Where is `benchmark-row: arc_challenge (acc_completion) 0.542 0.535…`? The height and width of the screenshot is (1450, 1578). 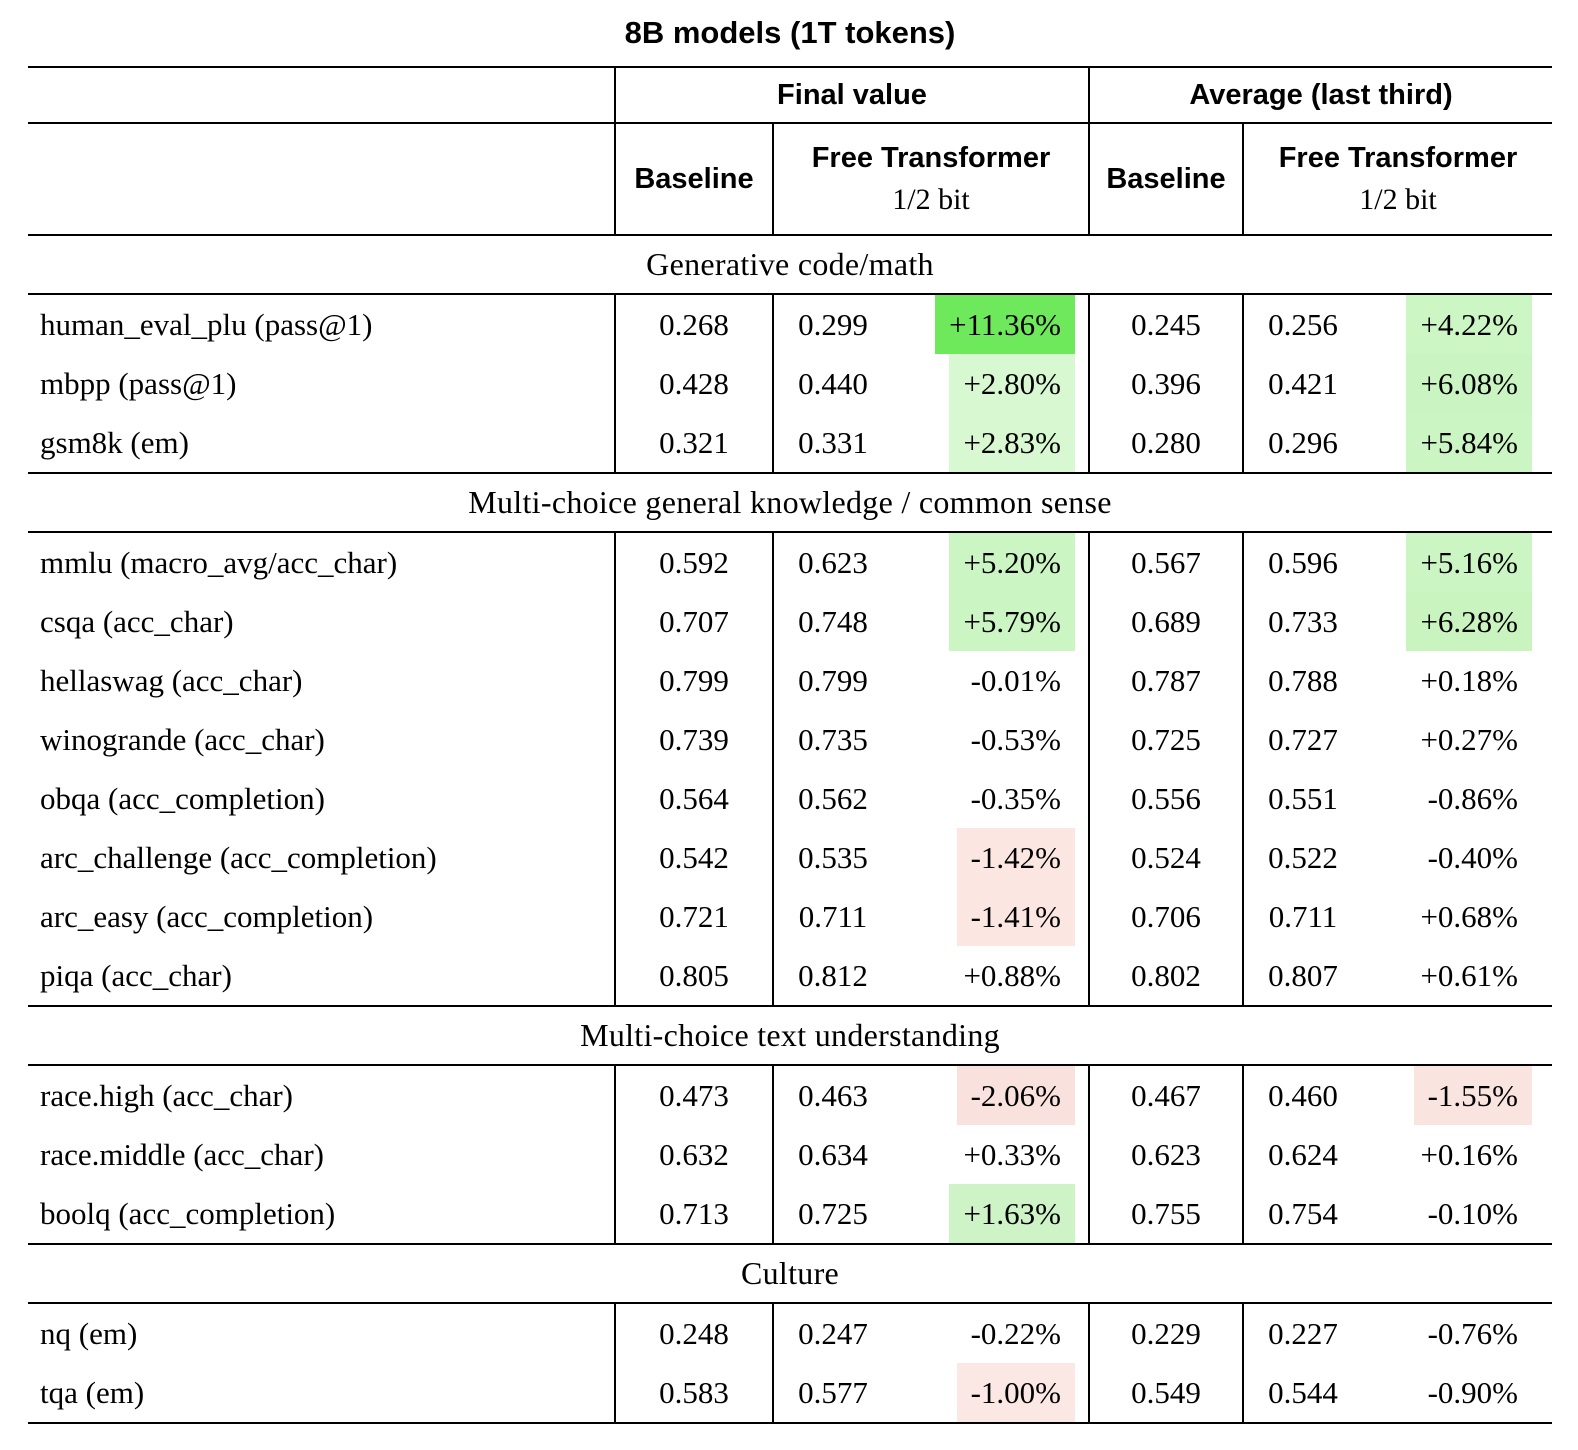
benchmark-row: arc_challenge (acc_completion) 0.542 0.535… is located at coordinates (790, 857).